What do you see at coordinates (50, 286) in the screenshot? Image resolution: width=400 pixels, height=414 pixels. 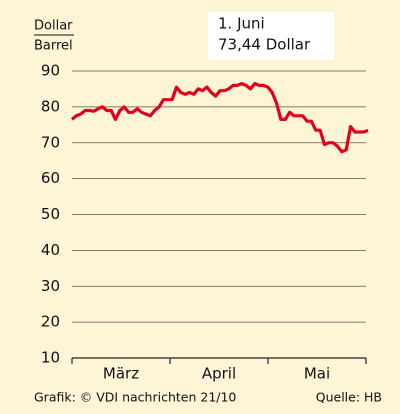 I see `y-tick-label: 30` at bounding box center [50, 286].